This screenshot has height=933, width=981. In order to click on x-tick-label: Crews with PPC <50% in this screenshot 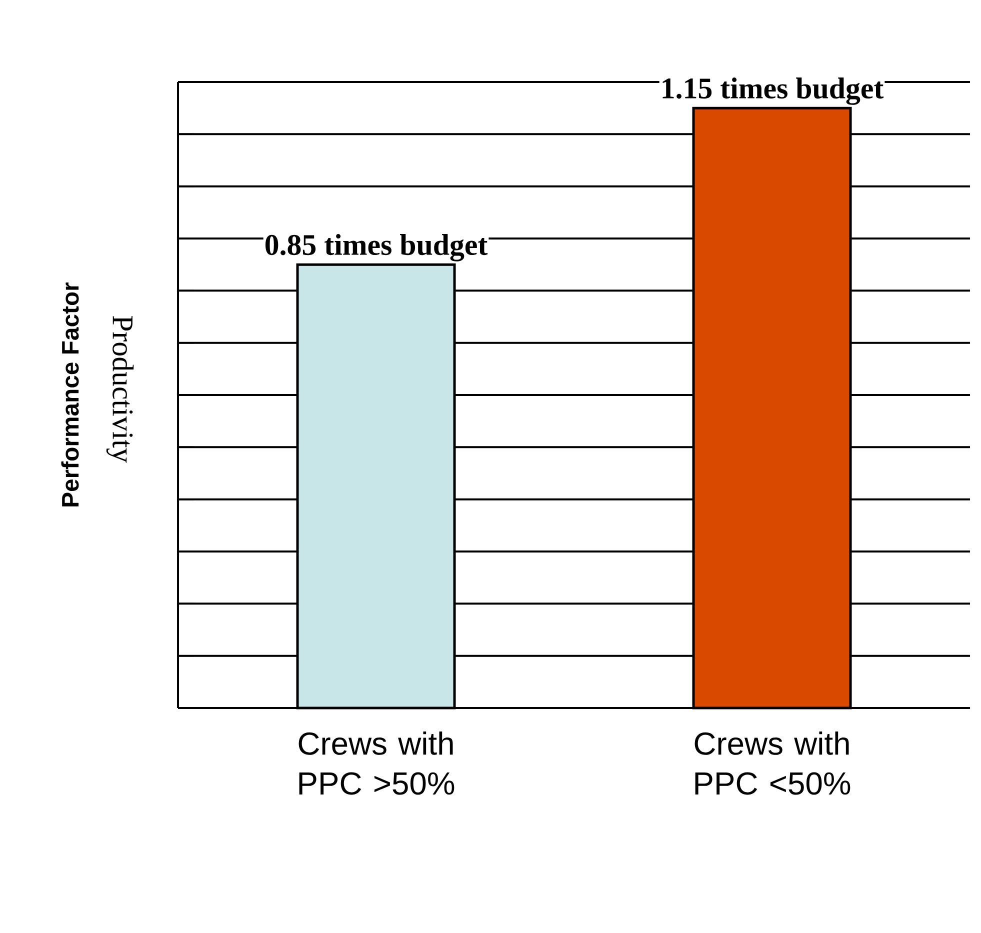, I will do `click(772, 763)`.